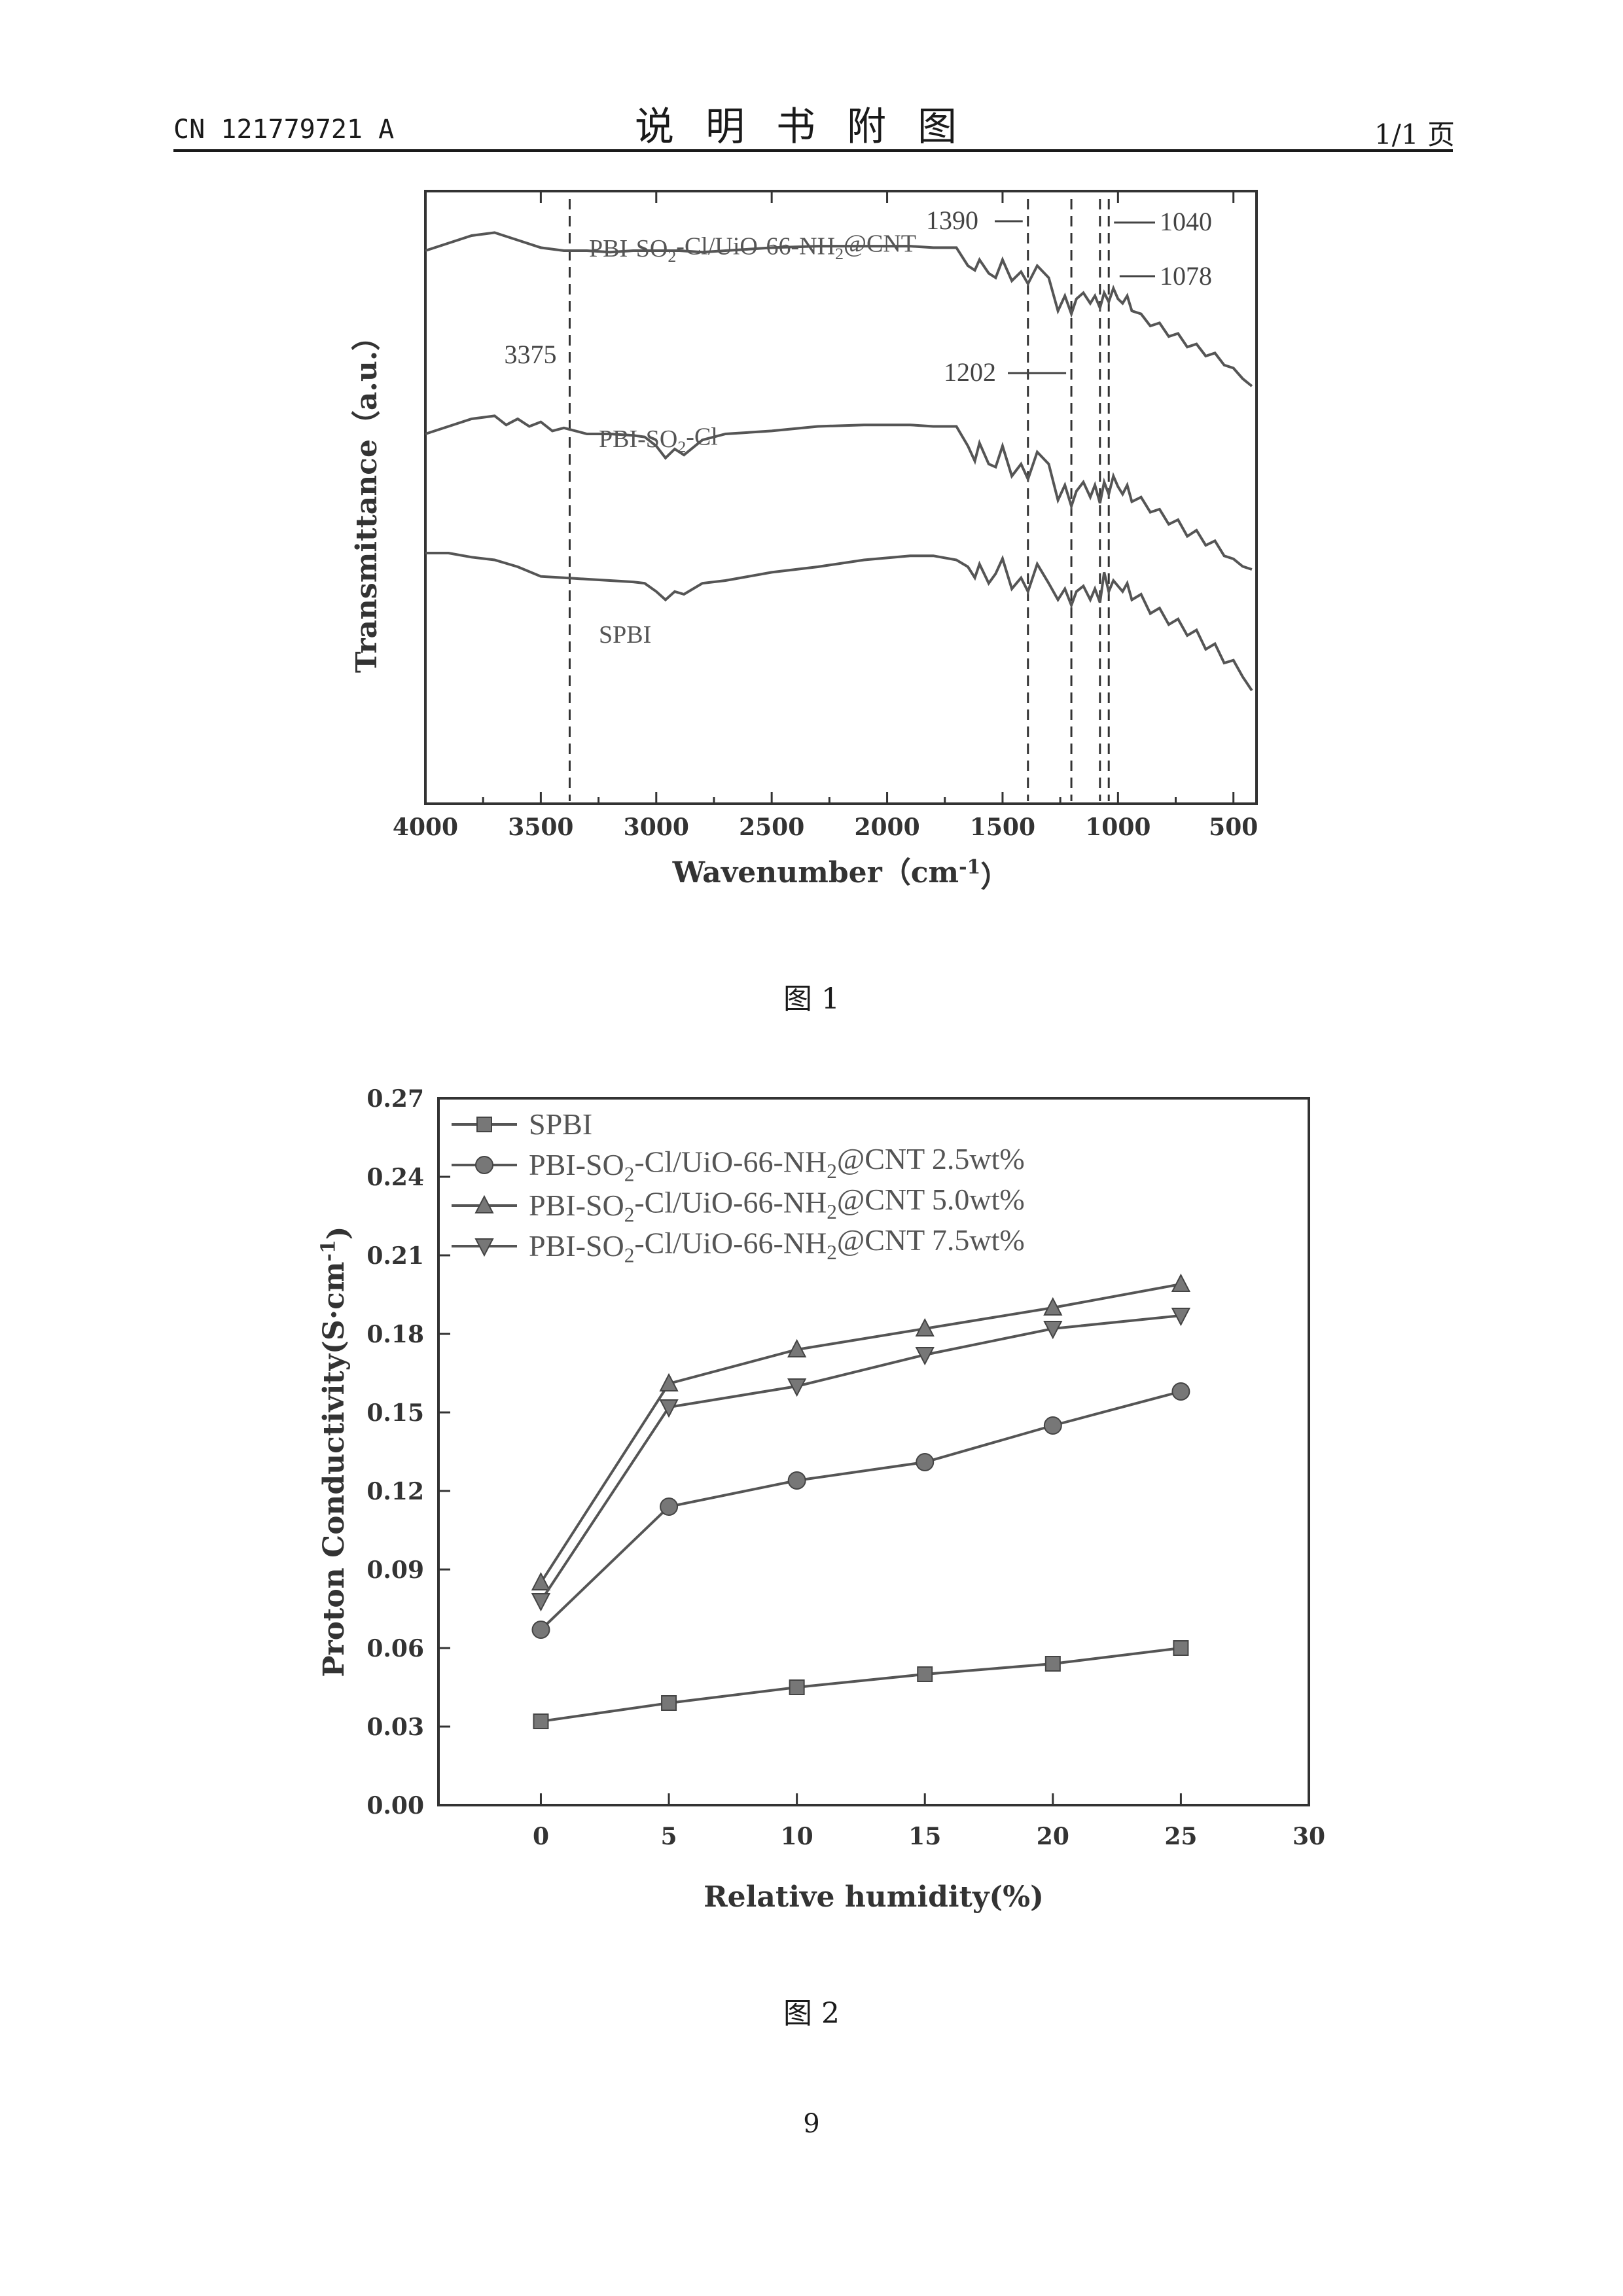  What do you see at coordinates (657, 827) in the screenshot?
I see `x-tick-label: 3000` at bounding box center [657, 827].